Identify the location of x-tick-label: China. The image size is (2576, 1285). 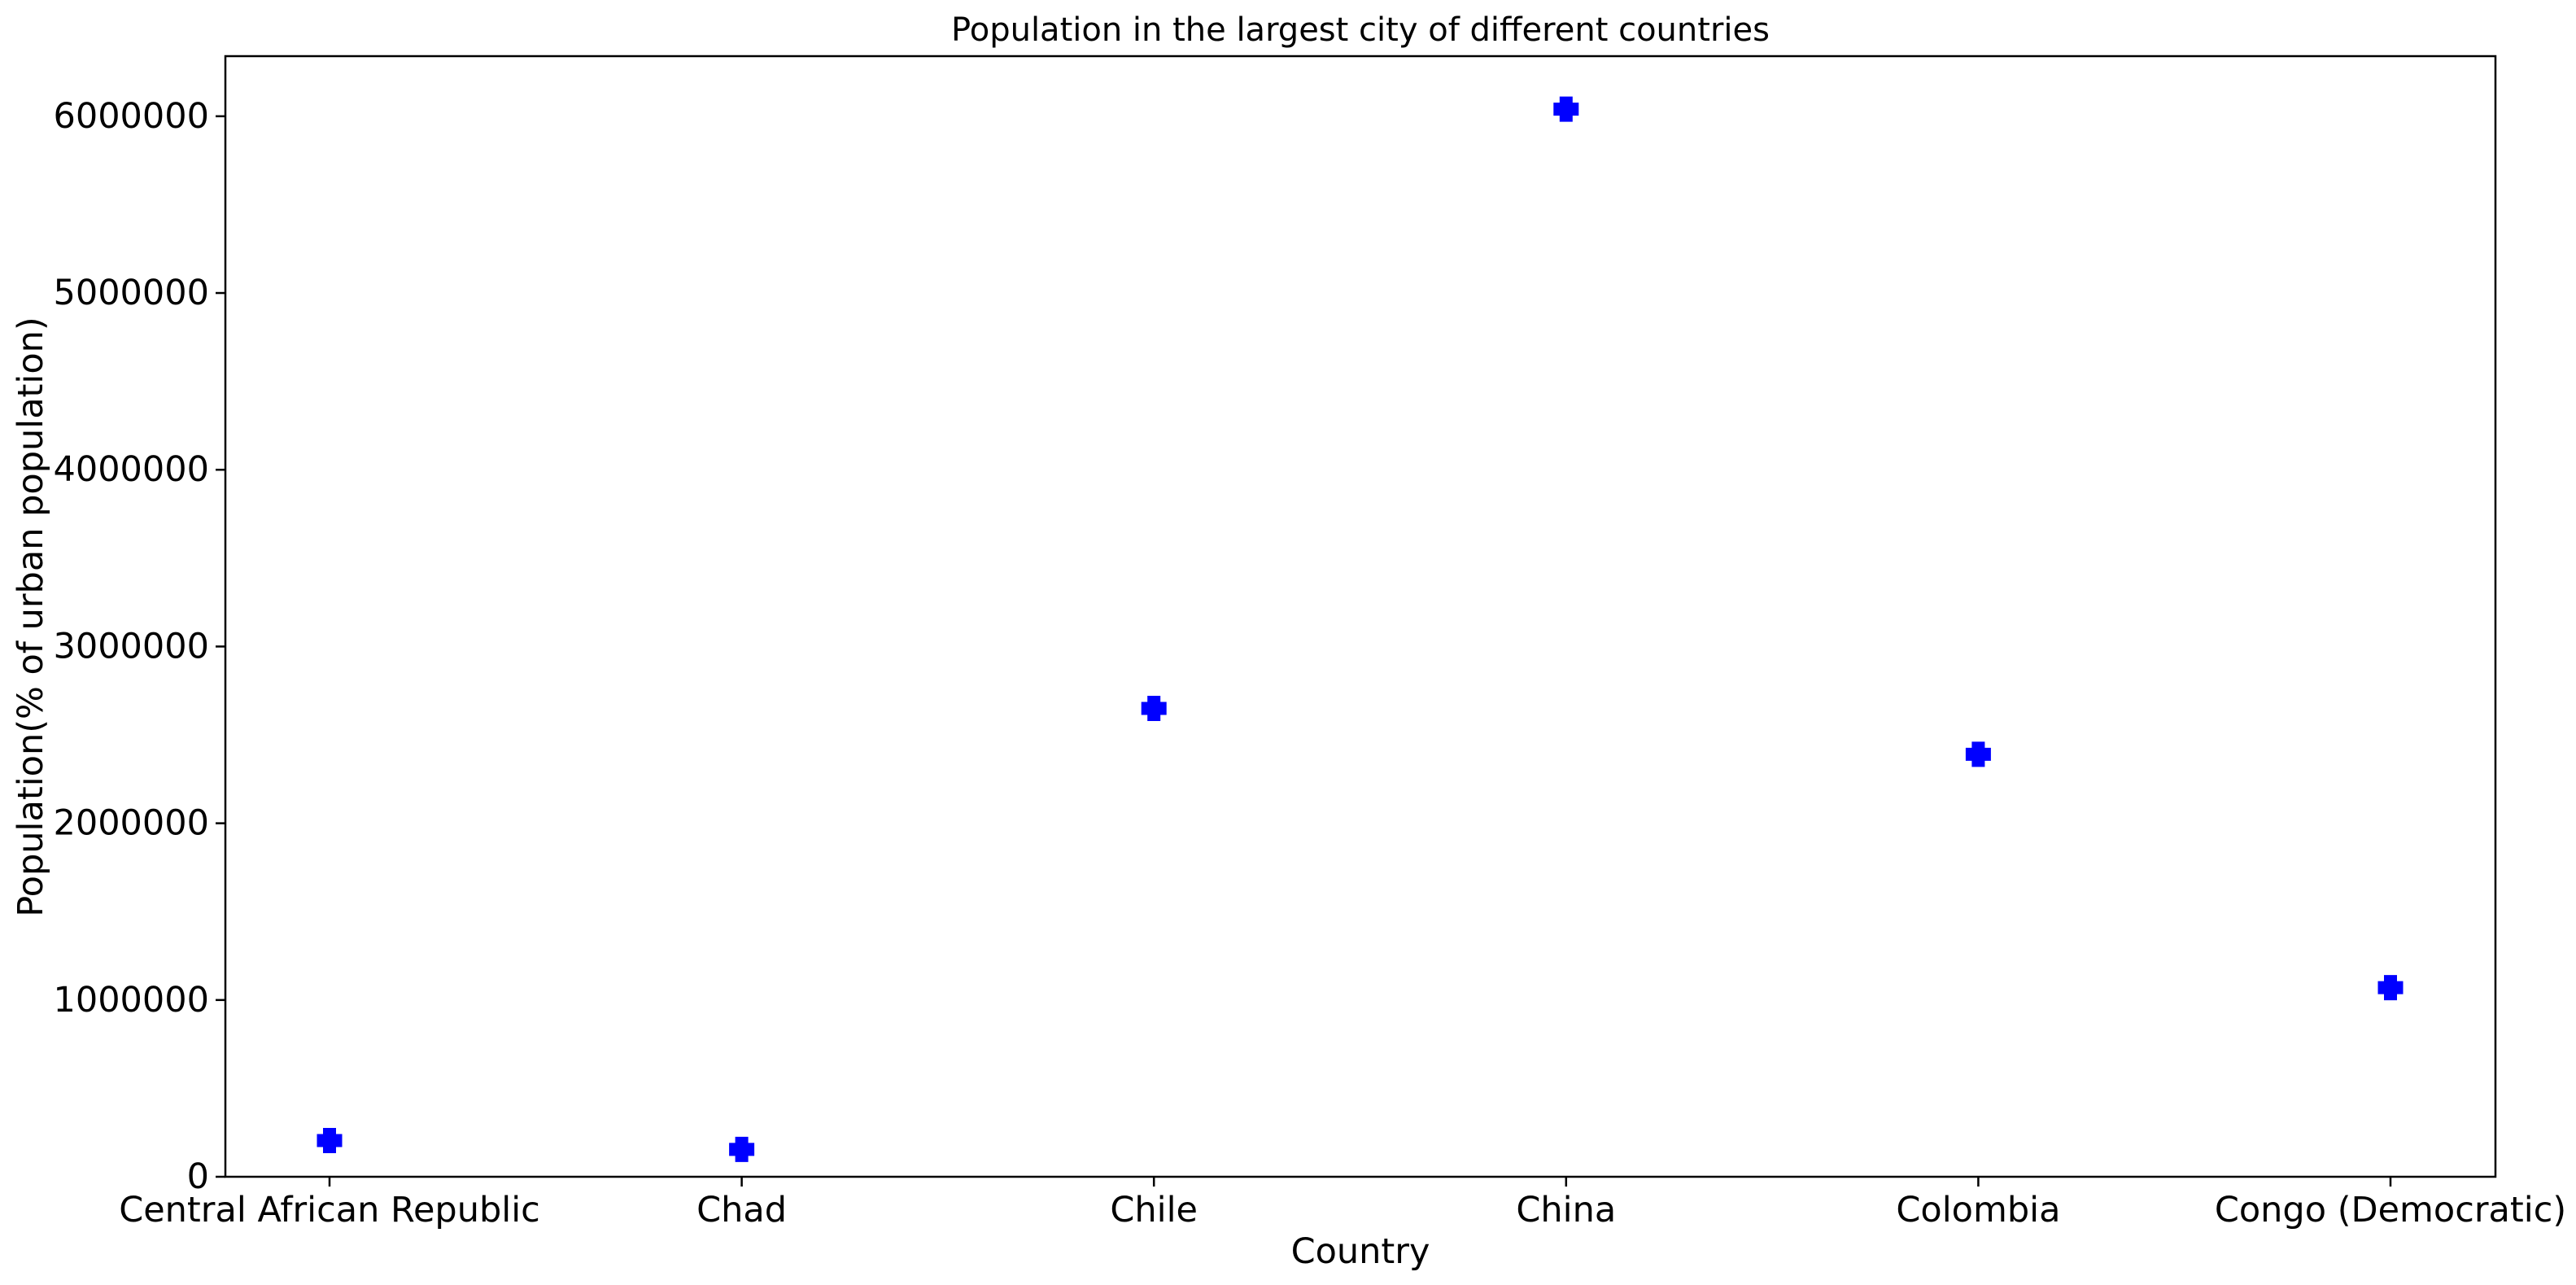
(1566, 1210).